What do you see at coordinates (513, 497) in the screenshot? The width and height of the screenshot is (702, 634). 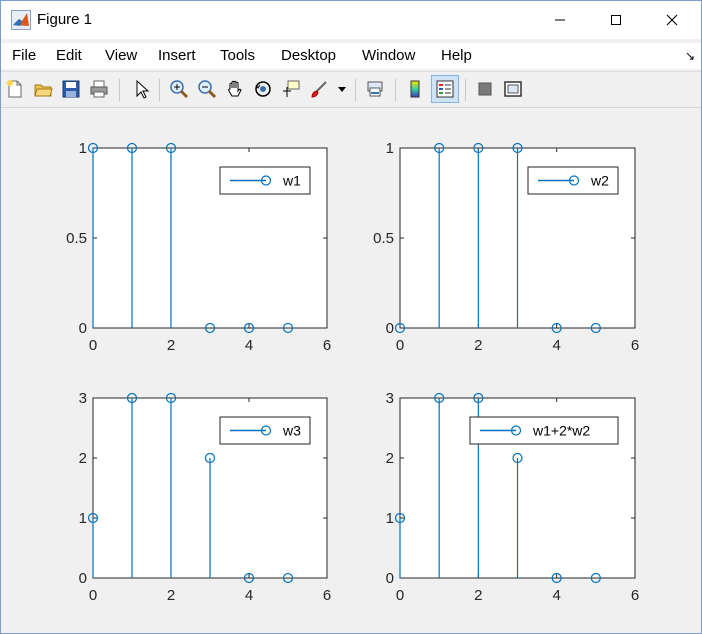 I see `subplot-4: 0 2 4 6 0 1 2 3 w1+2*w2` at bounding box center [513, 497].